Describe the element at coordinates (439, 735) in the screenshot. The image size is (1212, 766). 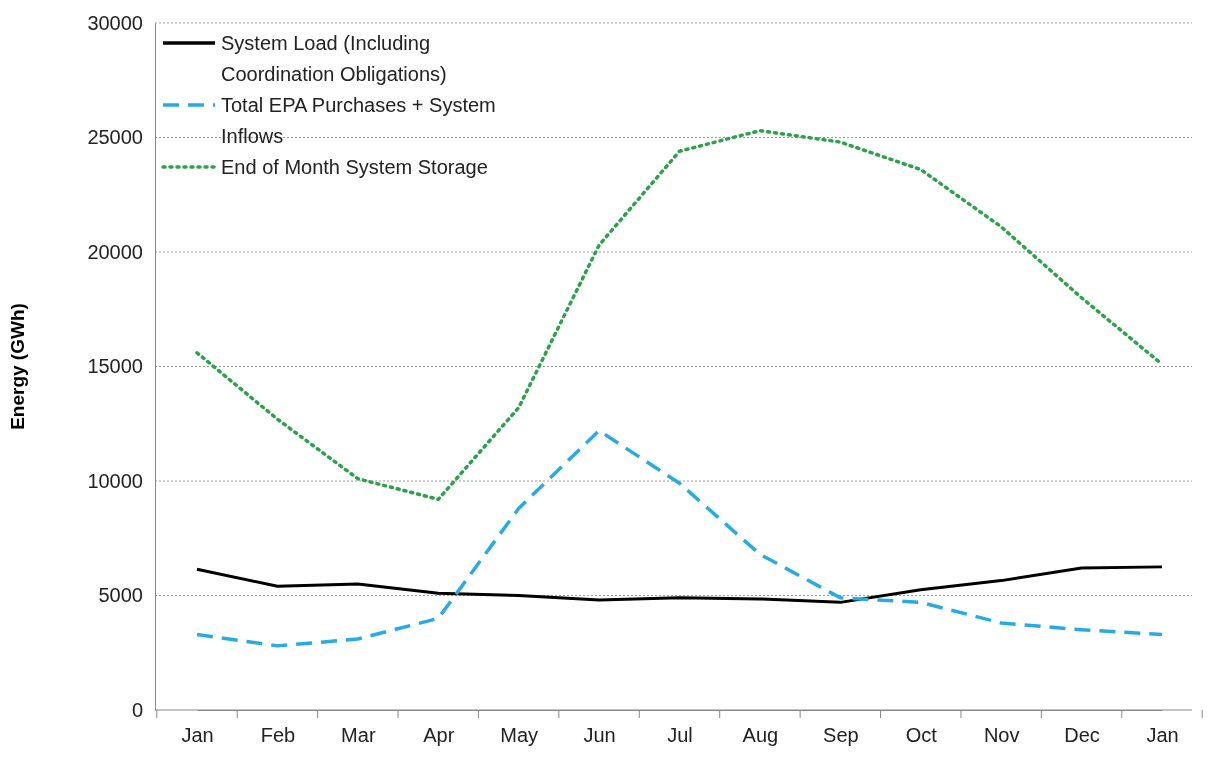
I see `x-tick-label: Apr` at that location.